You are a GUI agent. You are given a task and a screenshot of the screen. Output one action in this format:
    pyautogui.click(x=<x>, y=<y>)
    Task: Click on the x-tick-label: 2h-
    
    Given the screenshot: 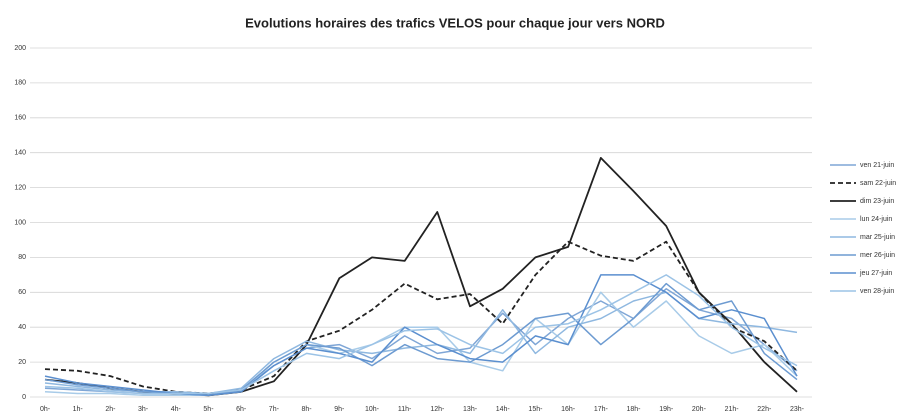 What is the action you would take?
    pyautogui.click(x=110, y=409)
    